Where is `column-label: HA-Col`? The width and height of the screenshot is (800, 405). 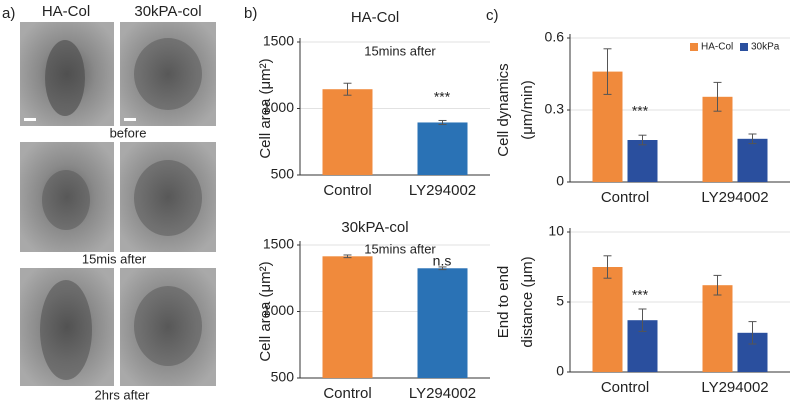 column-label: HA-Col is located at coordinates (66, 11).